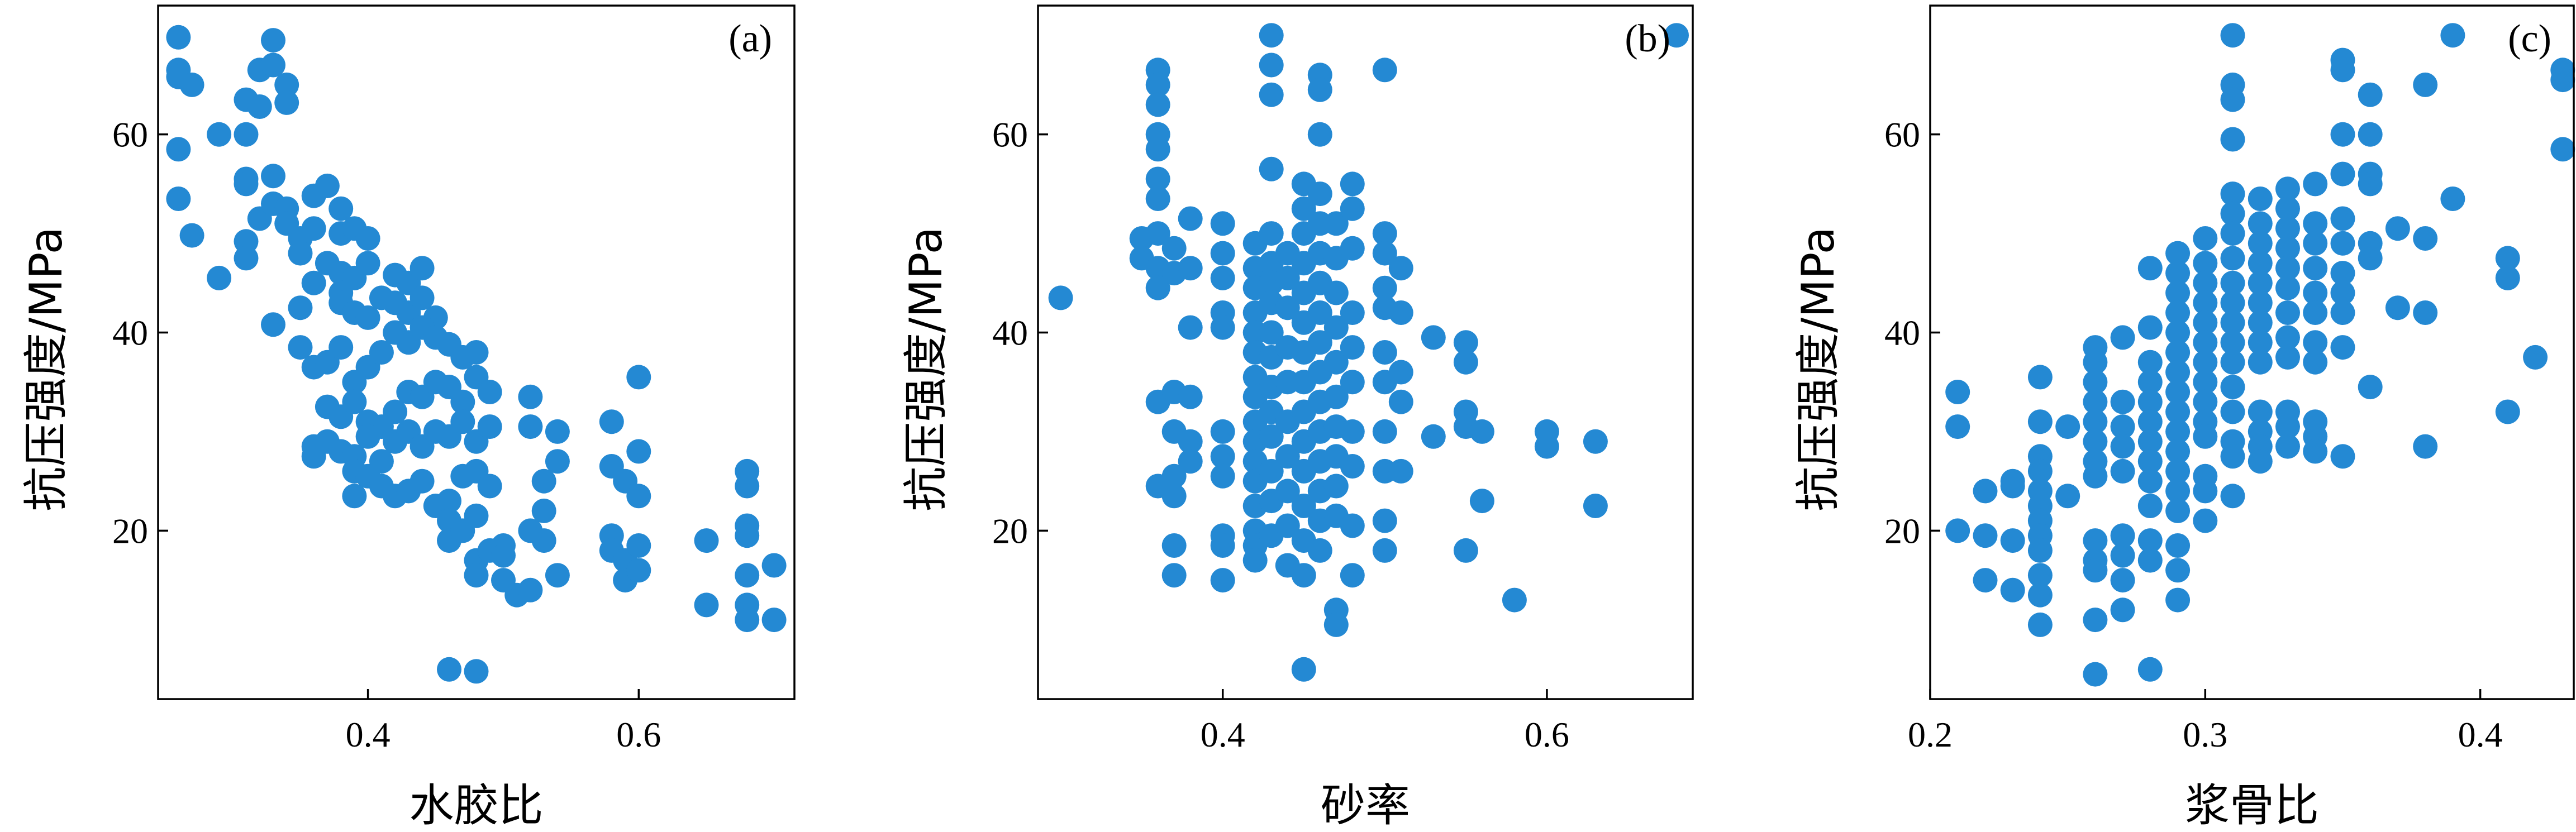 This screenshot has height=832, width=2576. Describe the element at coordinates (1647, 38) in the screenshot. I see `panel-label-b: (b)` at that location.